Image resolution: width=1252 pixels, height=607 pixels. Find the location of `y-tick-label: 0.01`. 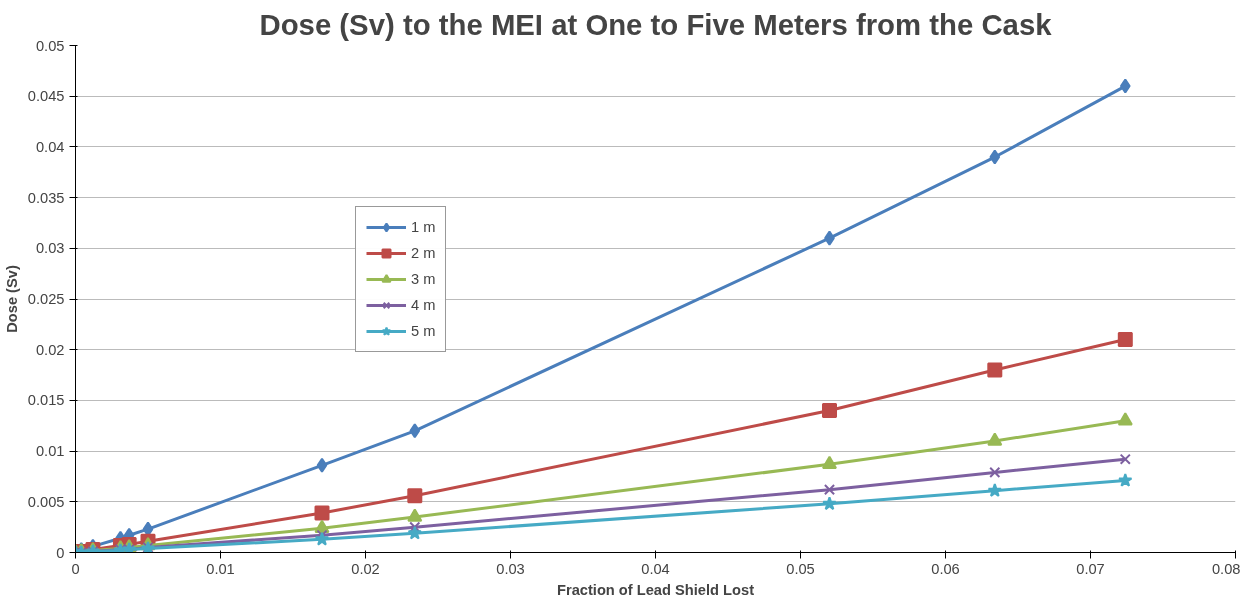

y-tick-label: 0.01 is located at coordinates (50, 451).